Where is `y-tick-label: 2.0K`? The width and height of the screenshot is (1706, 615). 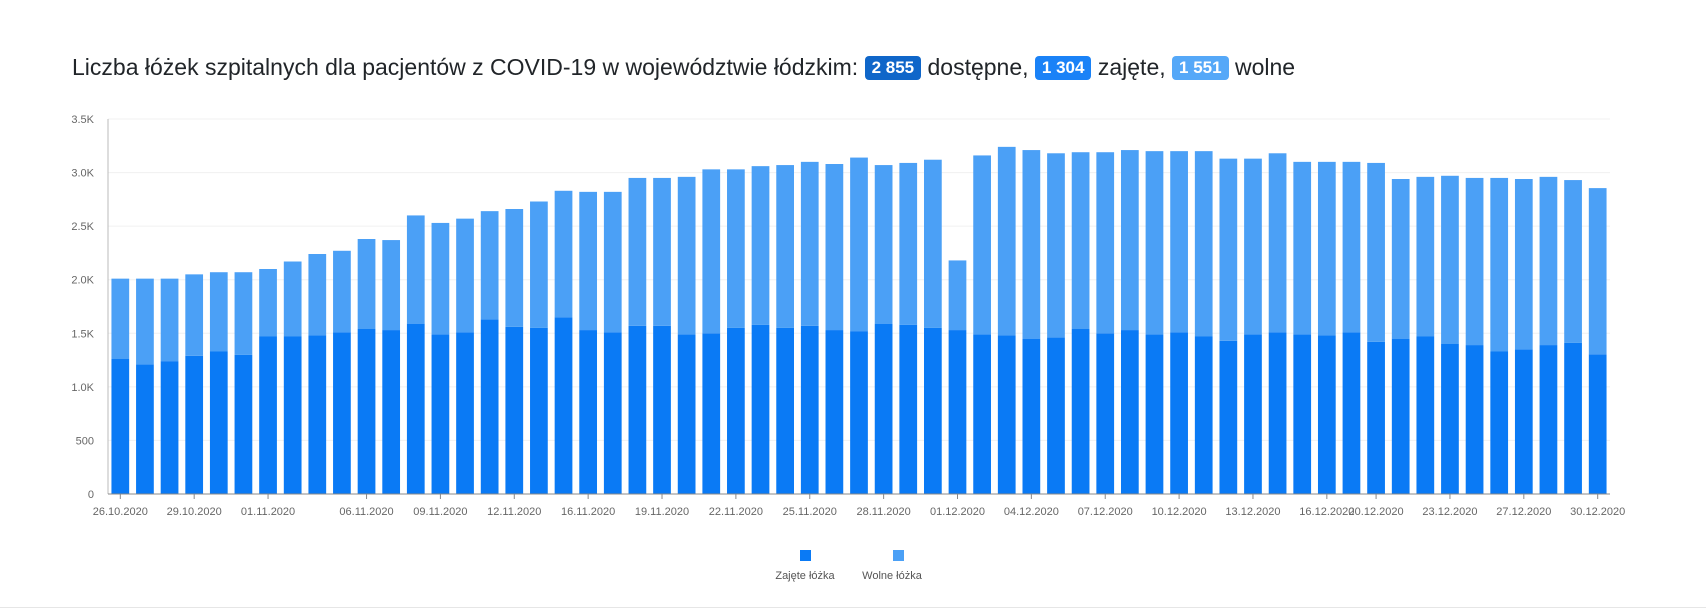 y-tick-label: 2.0K is located at coordinates (82, 281).